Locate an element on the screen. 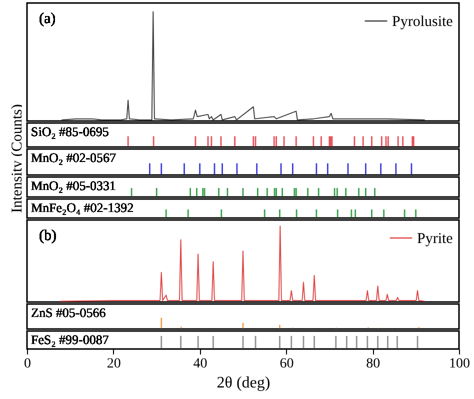 The height and width of the screenshot is (399, 474). x-axis-title: 2θ (deg) is located at coordinates (243, 383).